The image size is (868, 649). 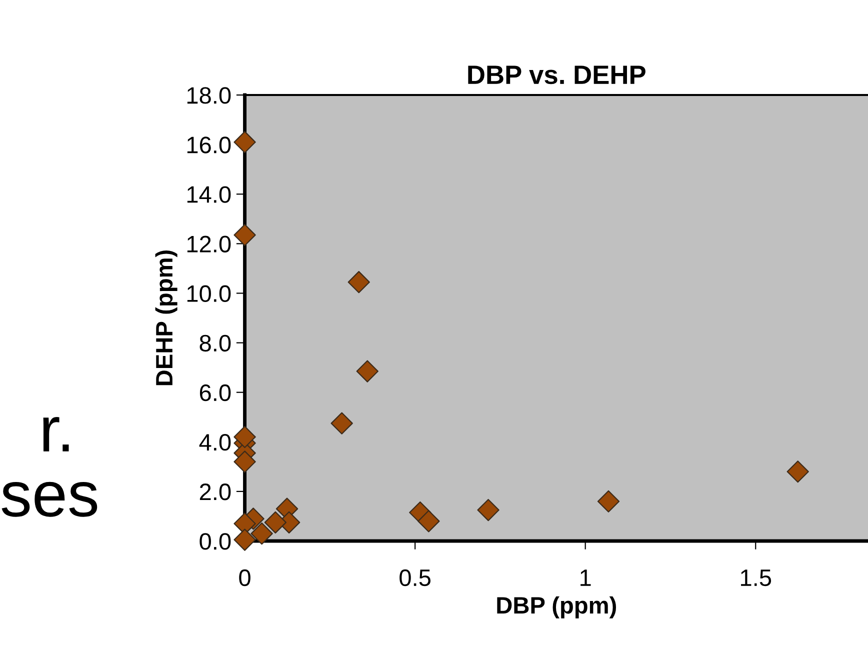 What do you see at coordinates (56, 434) in the screenshot?
I see `text: r.` at bounding box center [56, 434].